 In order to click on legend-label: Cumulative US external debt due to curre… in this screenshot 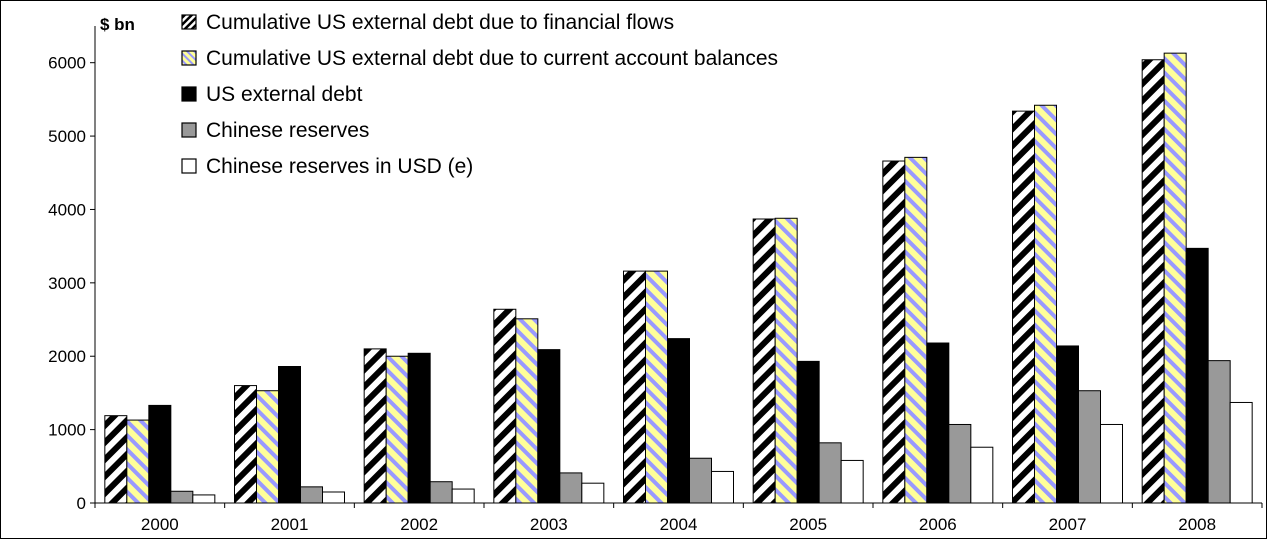, I will do `click(492, 58)`.